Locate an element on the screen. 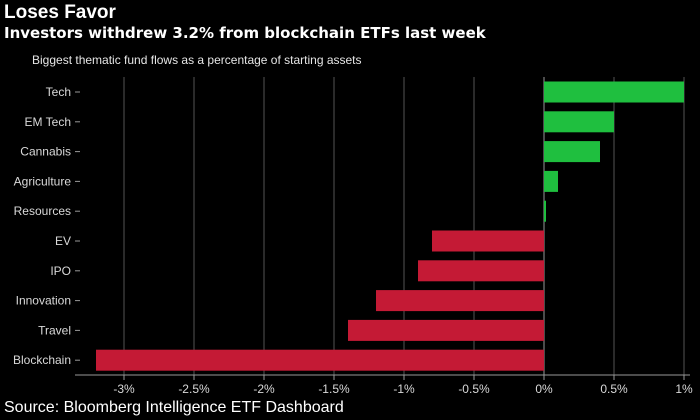  y-tick-label: Cannabis is located at coordinates (45, 152).